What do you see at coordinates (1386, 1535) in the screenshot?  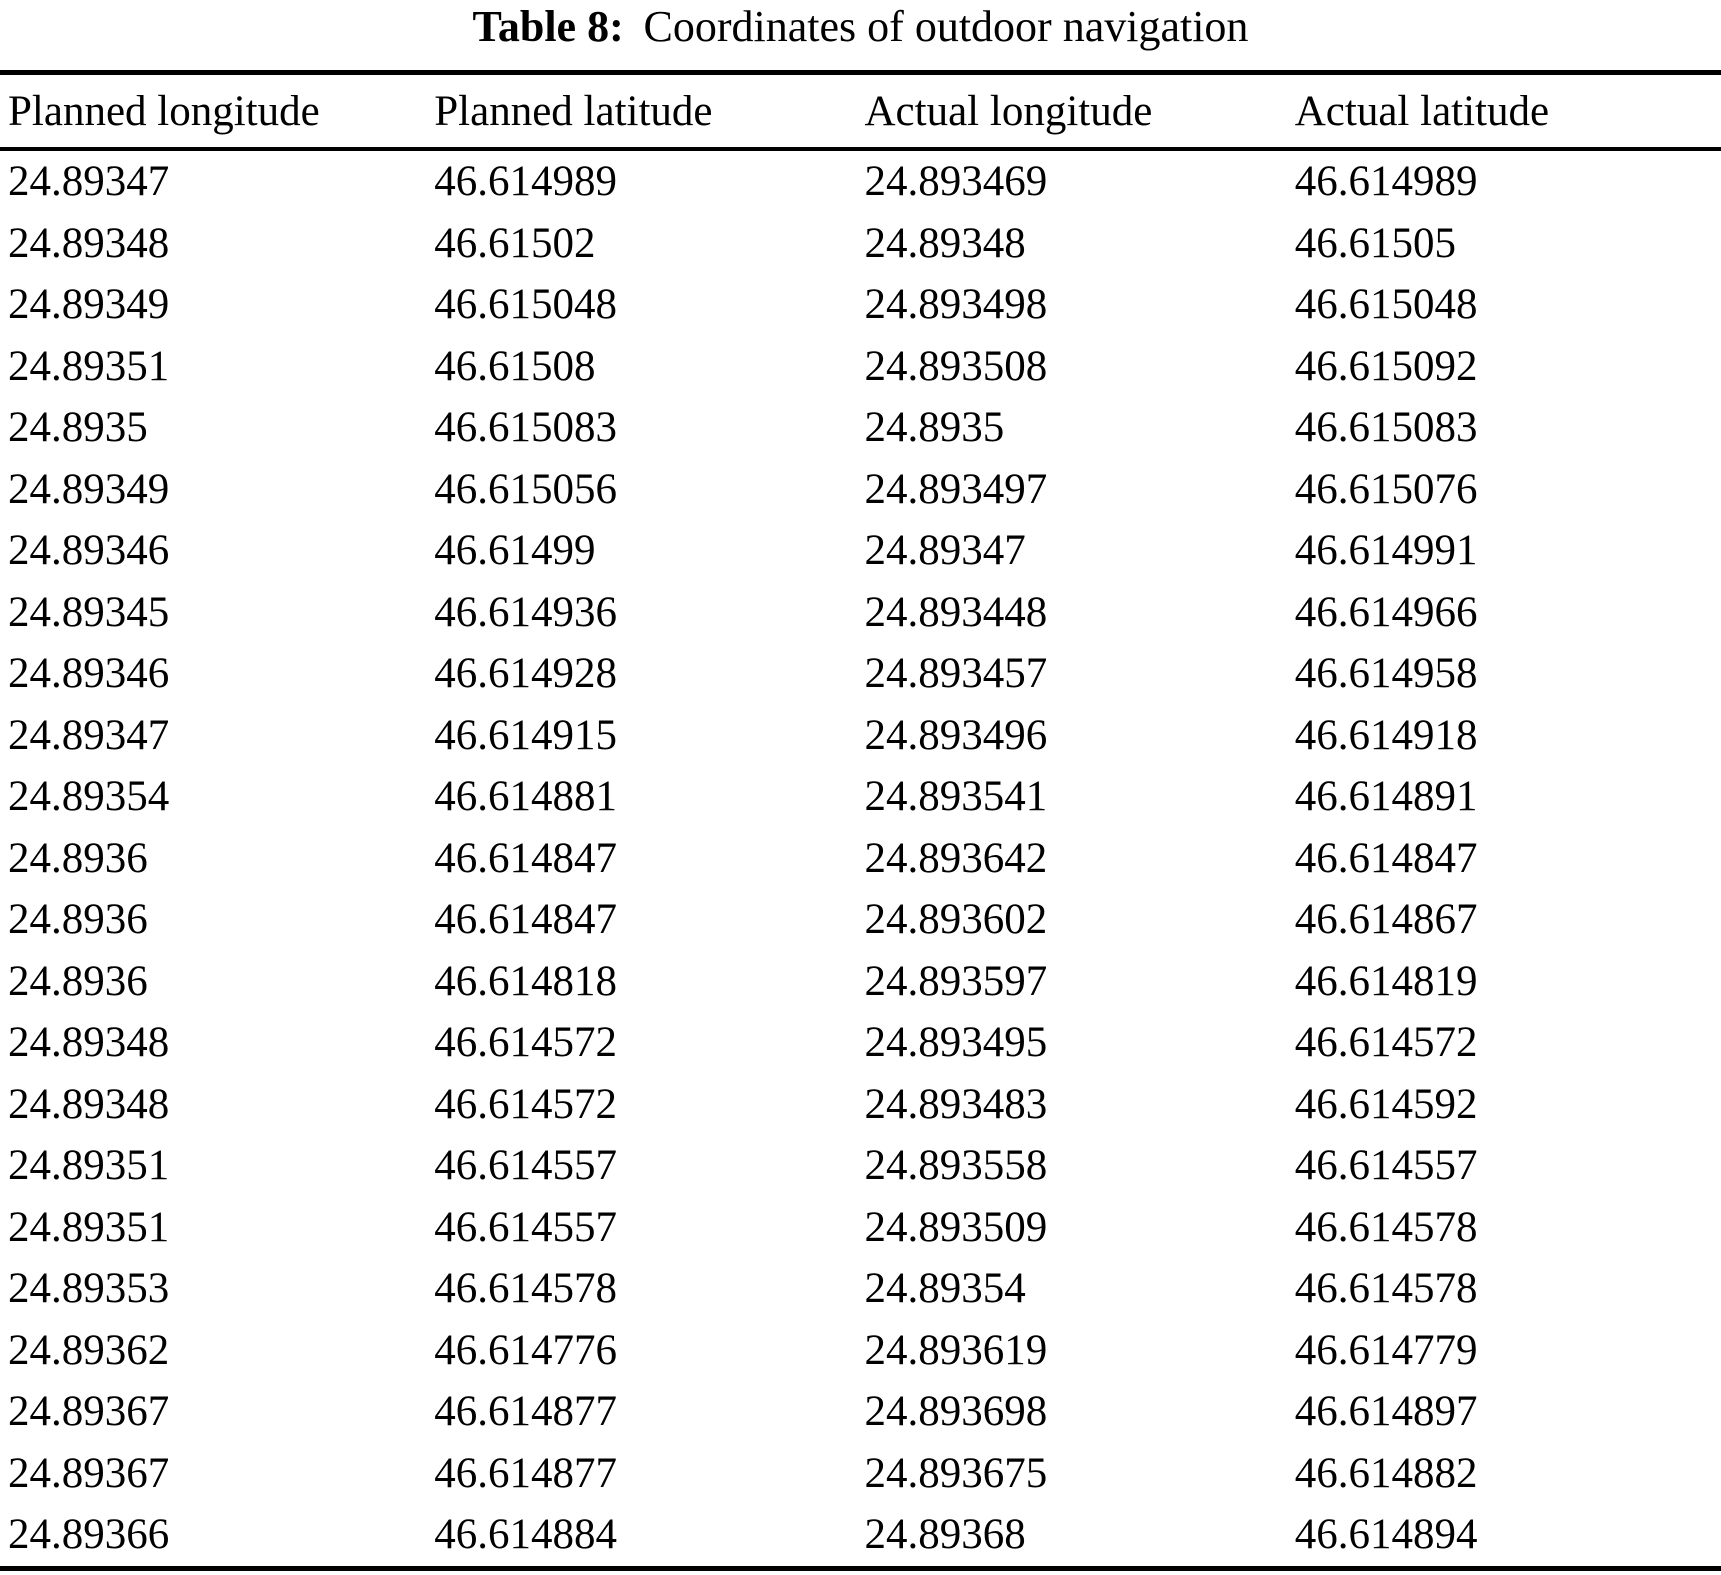 I see `table-cell: 46.614894` at bounding box center [1386, 1535].